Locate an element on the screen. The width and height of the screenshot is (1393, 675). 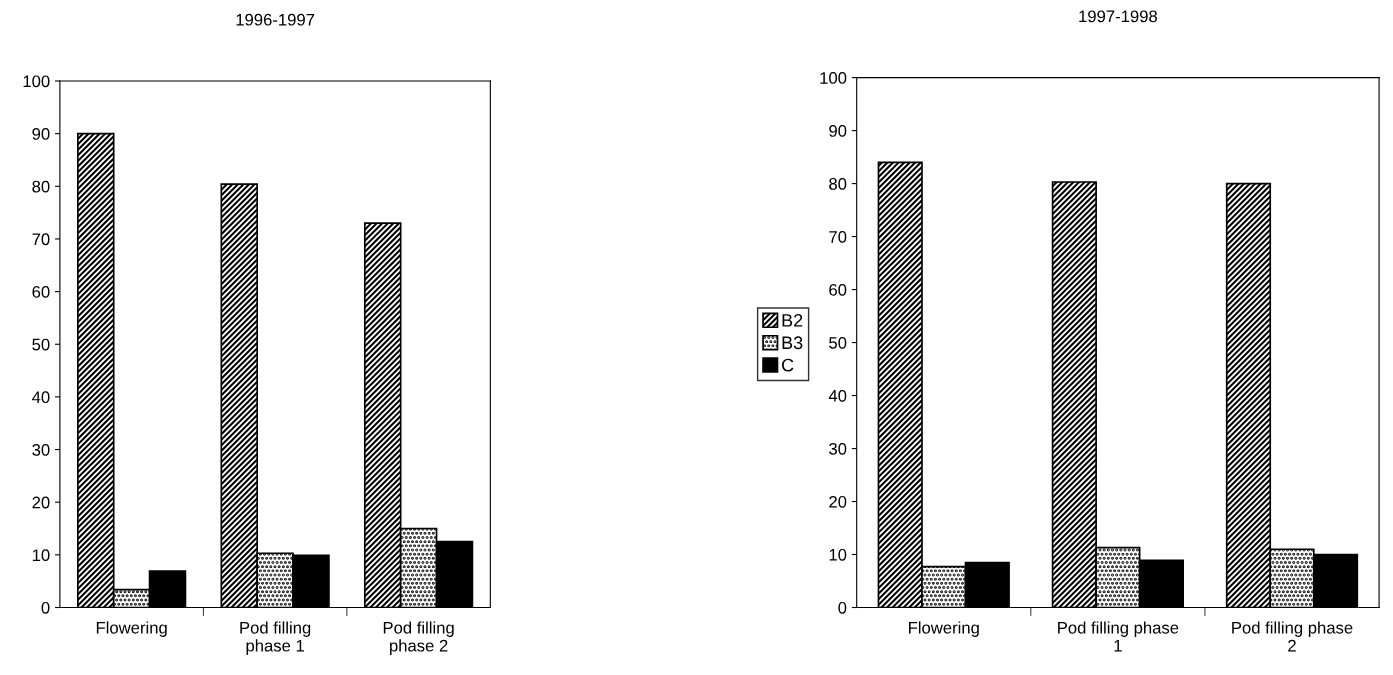
chart-title: 1996-1997 is located at coordinates (275, 19).